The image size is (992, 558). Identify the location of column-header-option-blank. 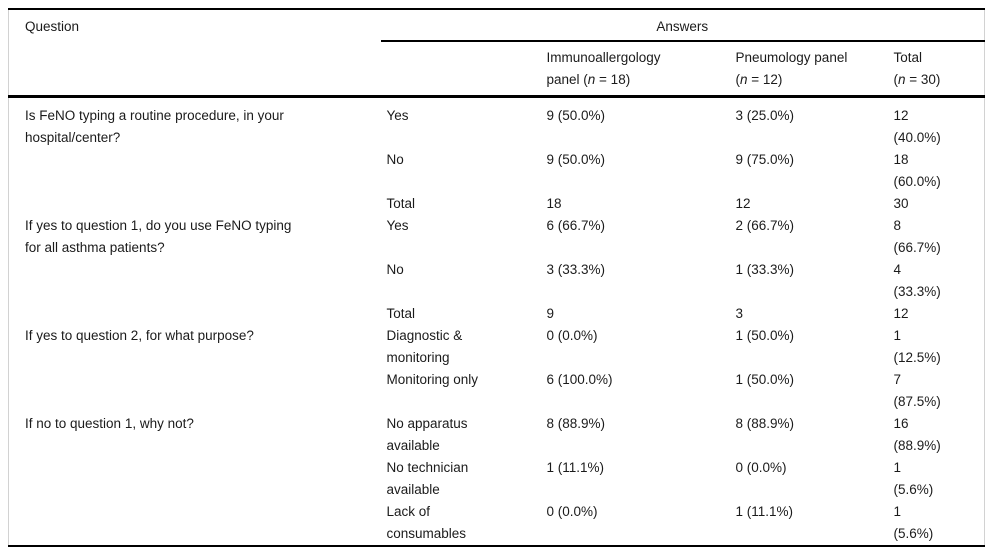
(463, 69).